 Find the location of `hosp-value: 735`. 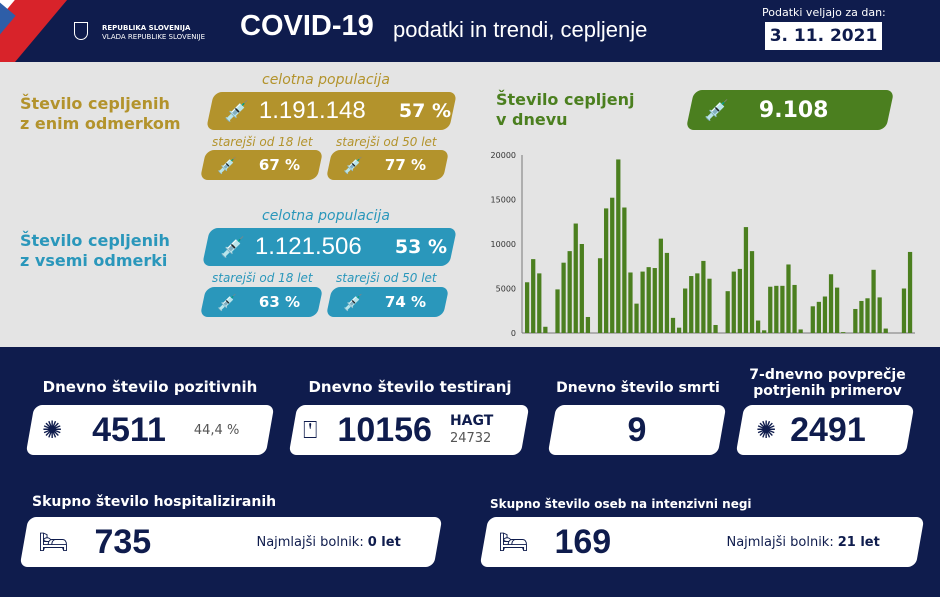

hosp-value: 735 is located at coordinates (123, 541).